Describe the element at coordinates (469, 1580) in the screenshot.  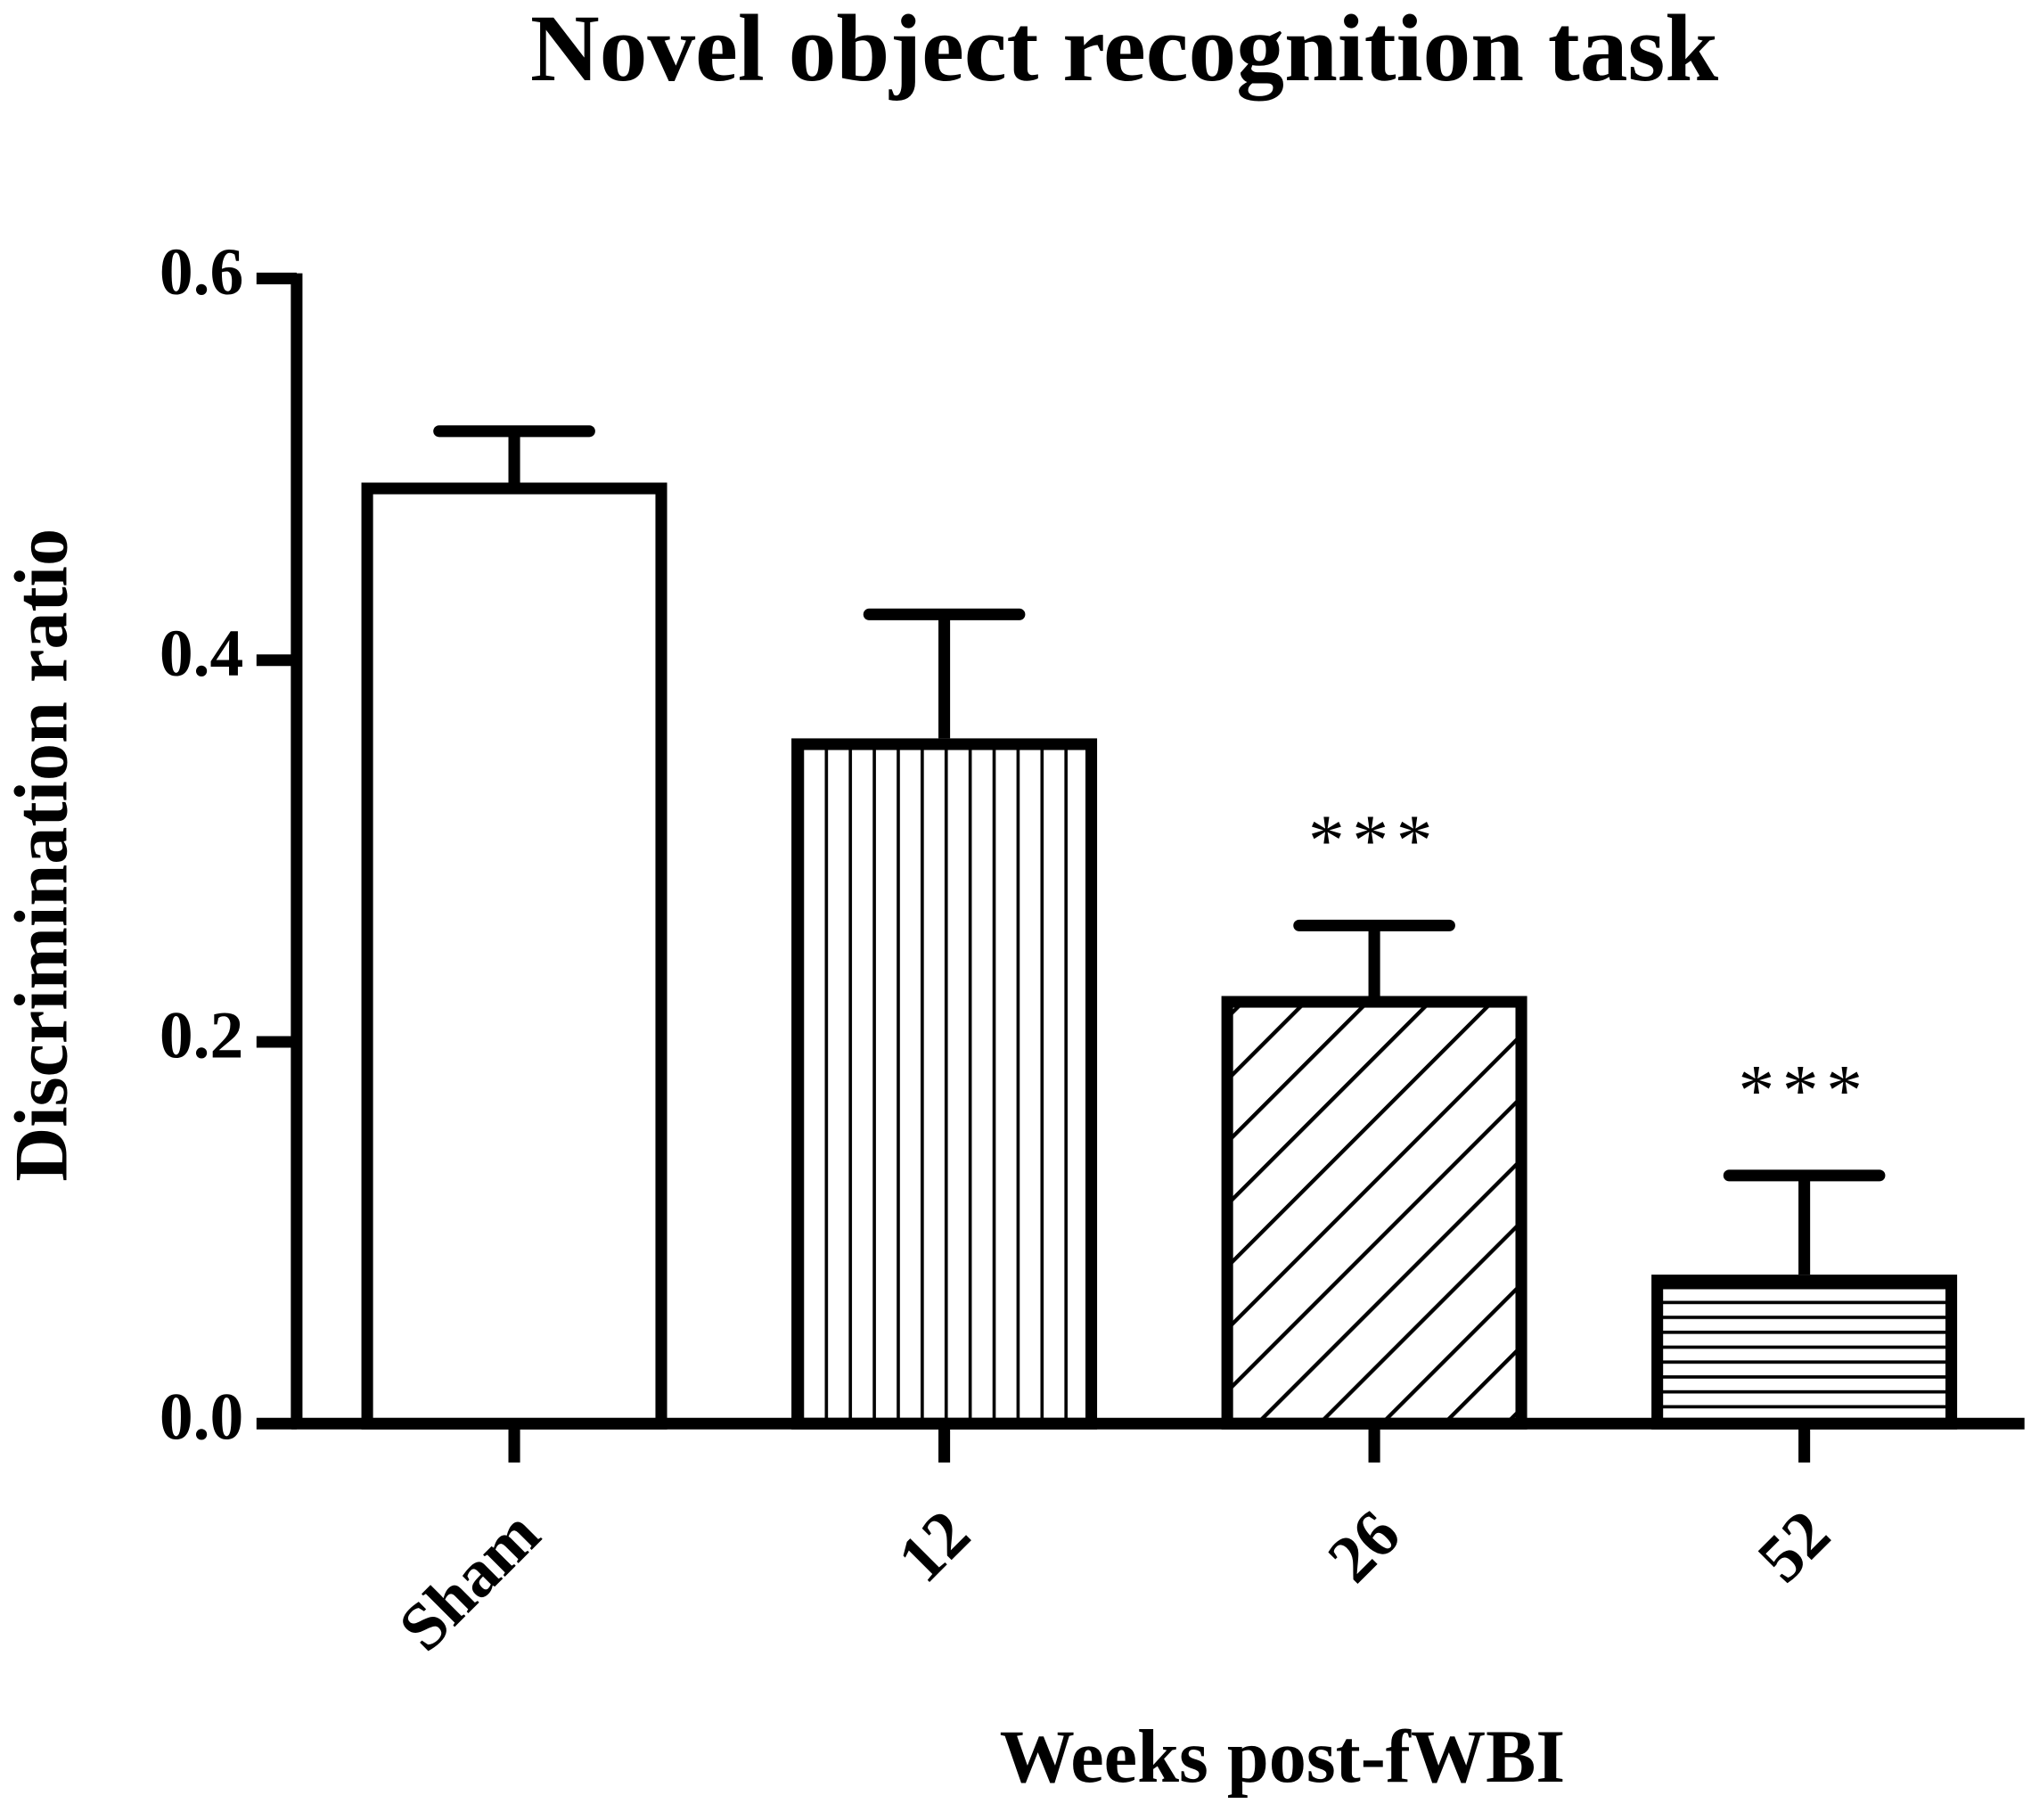
I see `x-tick-label: Sham` at that location.